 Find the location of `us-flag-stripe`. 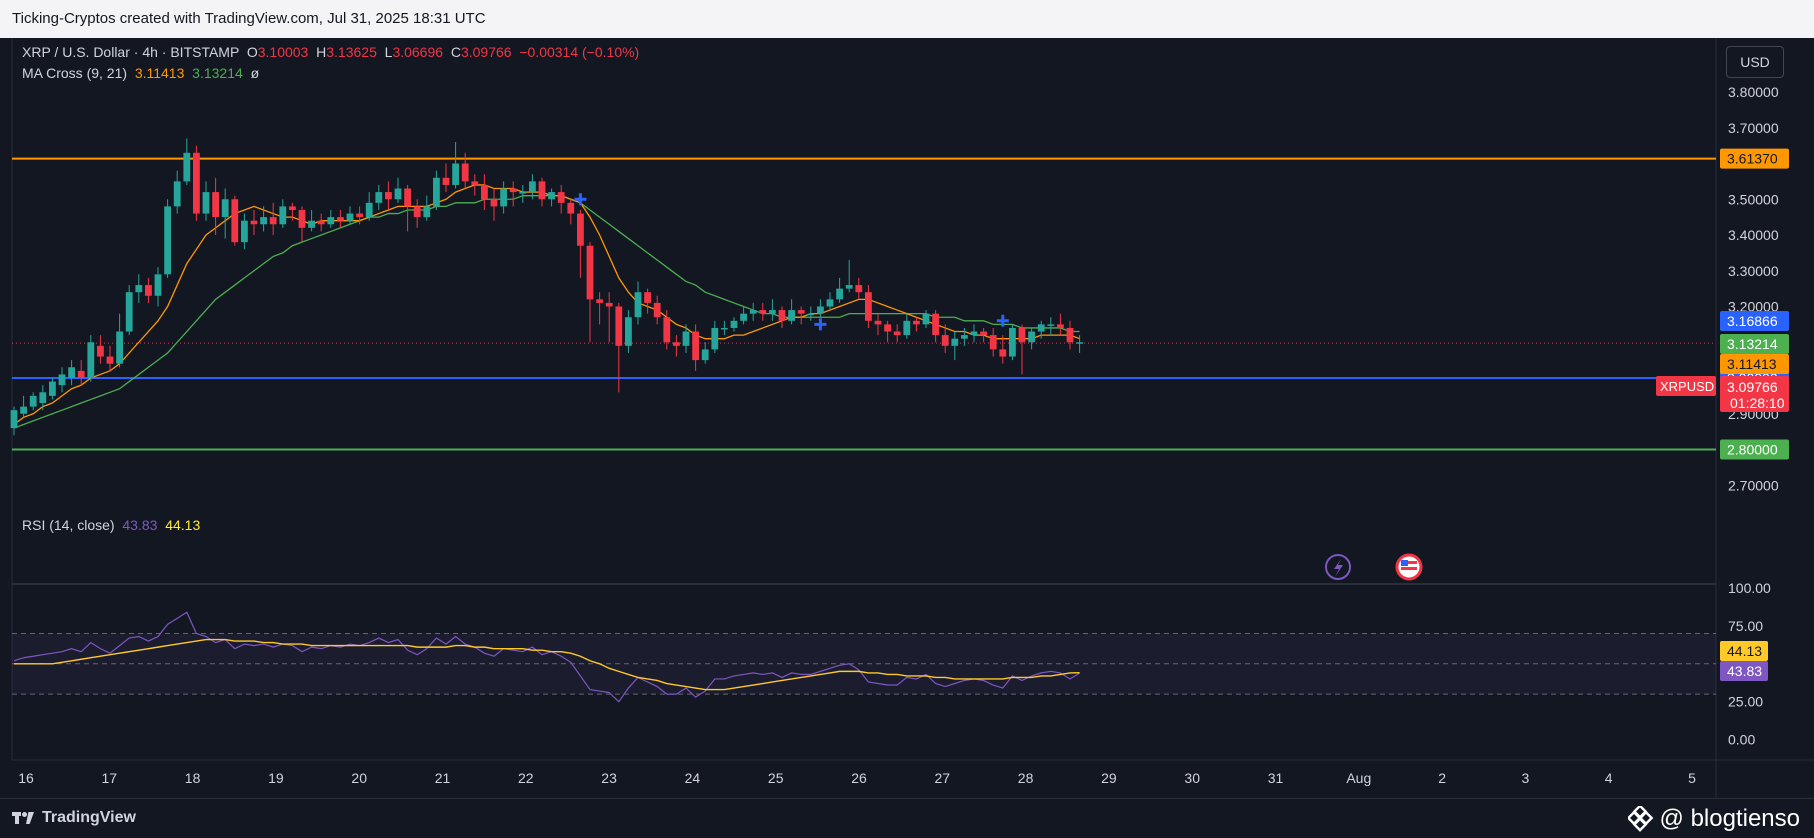

us-flag-stripe is located at coordinates (1409, 568).